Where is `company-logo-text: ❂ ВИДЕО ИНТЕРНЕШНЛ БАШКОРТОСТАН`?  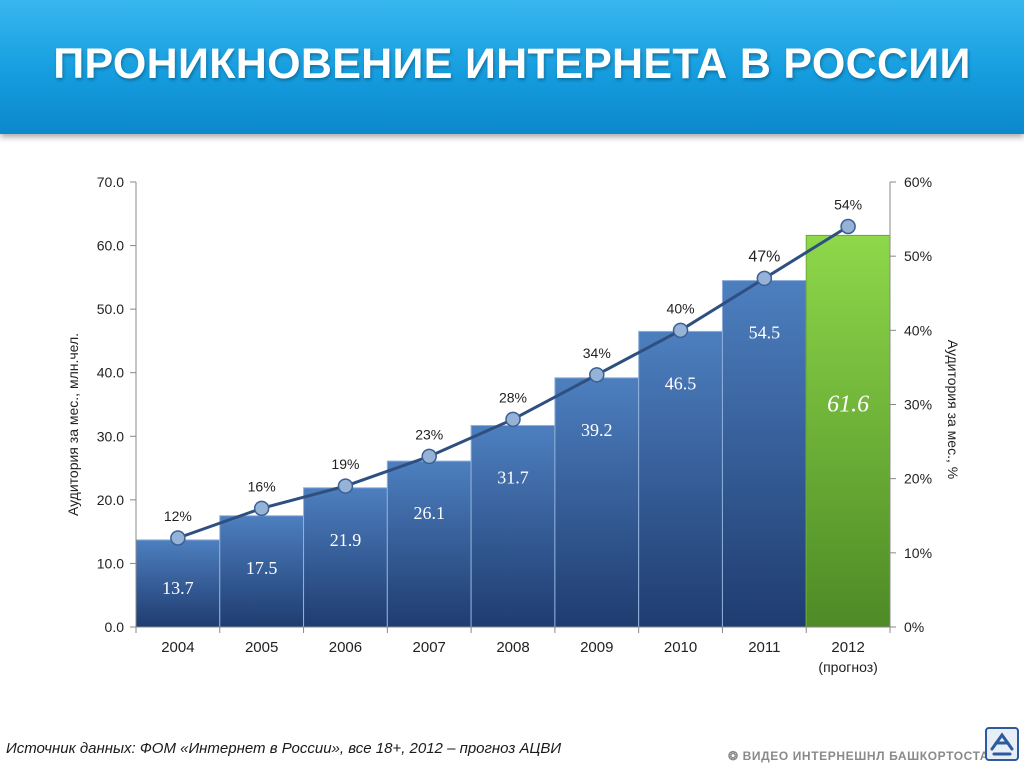
company-logo-text: ❂ ВИДЕО ИНТЕРНЕШНЛ БАШКОРТОСТАН is located at coordinates (863, 756).